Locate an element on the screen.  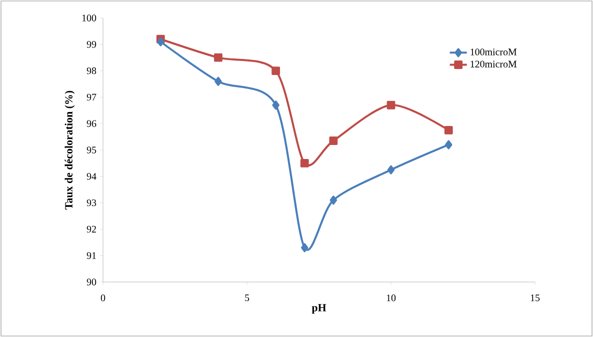
y-tick-label: 97 is located at coordinates (91, 97).